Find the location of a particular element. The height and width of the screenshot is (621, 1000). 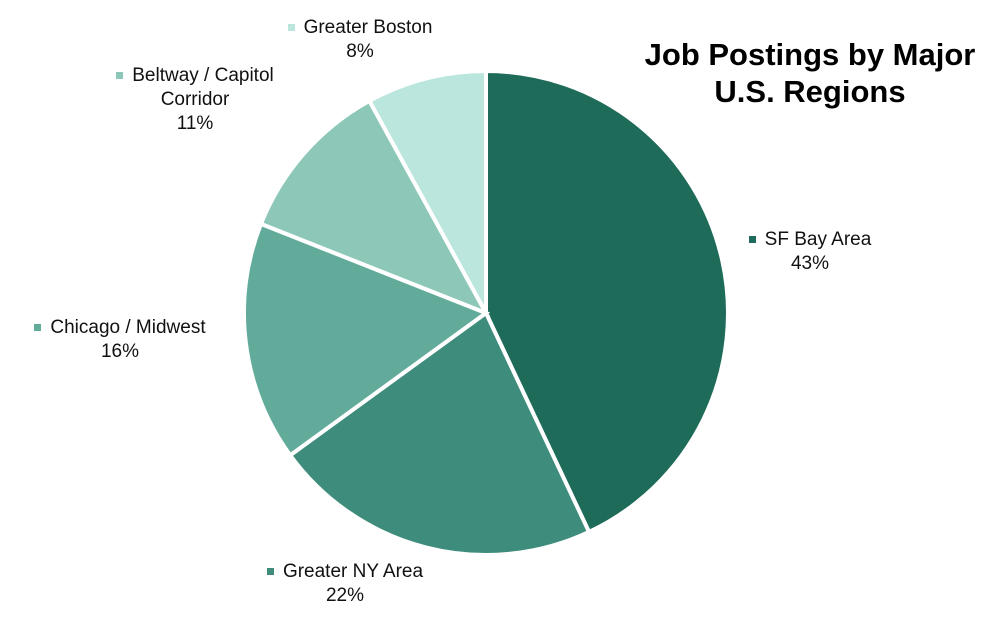

category-label: Greater Boston is located at coordinates (368, 27).